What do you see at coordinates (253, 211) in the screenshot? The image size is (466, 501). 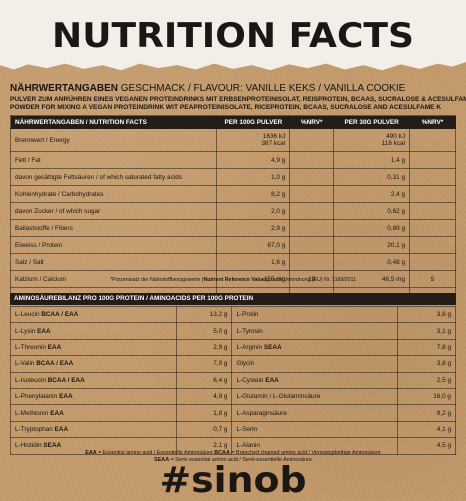 I see `nutrient-per100: 2,0 g` at bounding box center [253, 211].